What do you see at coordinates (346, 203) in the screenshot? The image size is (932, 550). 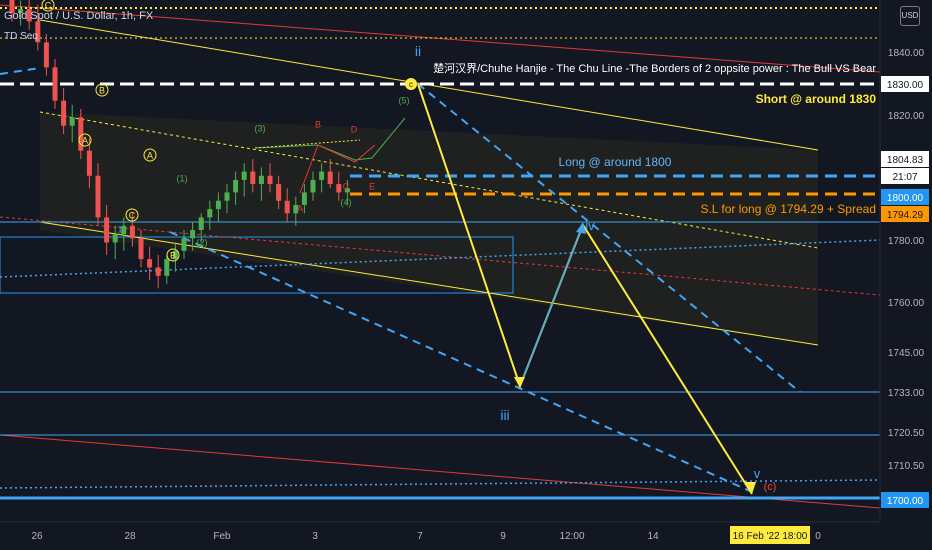 I see `wave-label: (4)` at bounding box center [346, 203].